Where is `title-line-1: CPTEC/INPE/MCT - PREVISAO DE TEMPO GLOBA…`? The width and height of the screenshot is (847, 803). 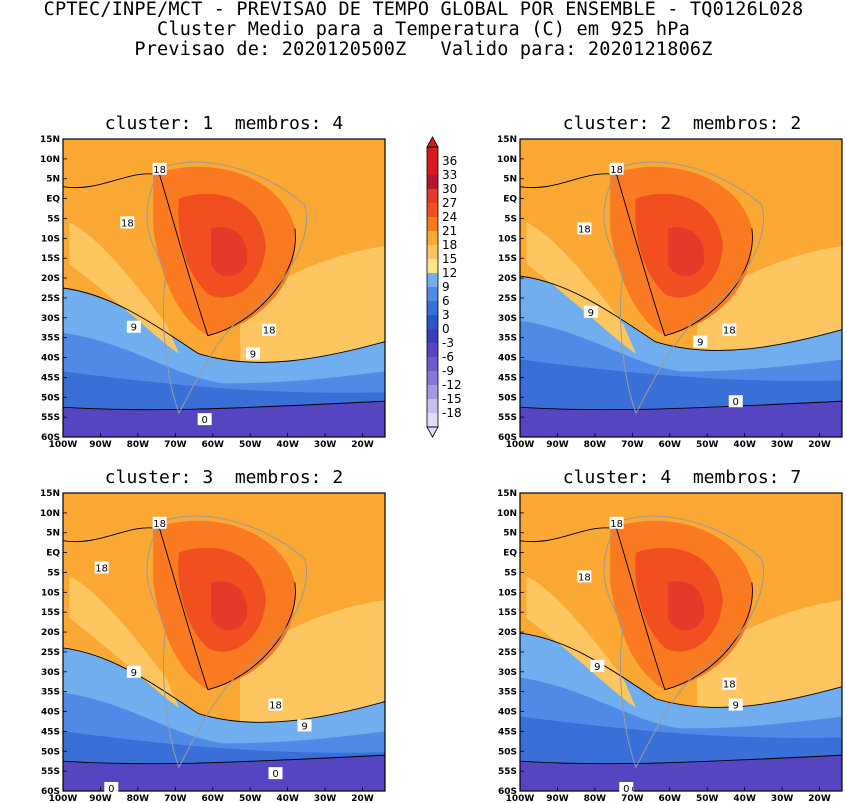
title-line-1: CPTEC/INPE/MCT - PREVISAO DE TEMPO GLOBA… is located at coordinates (423, 10).